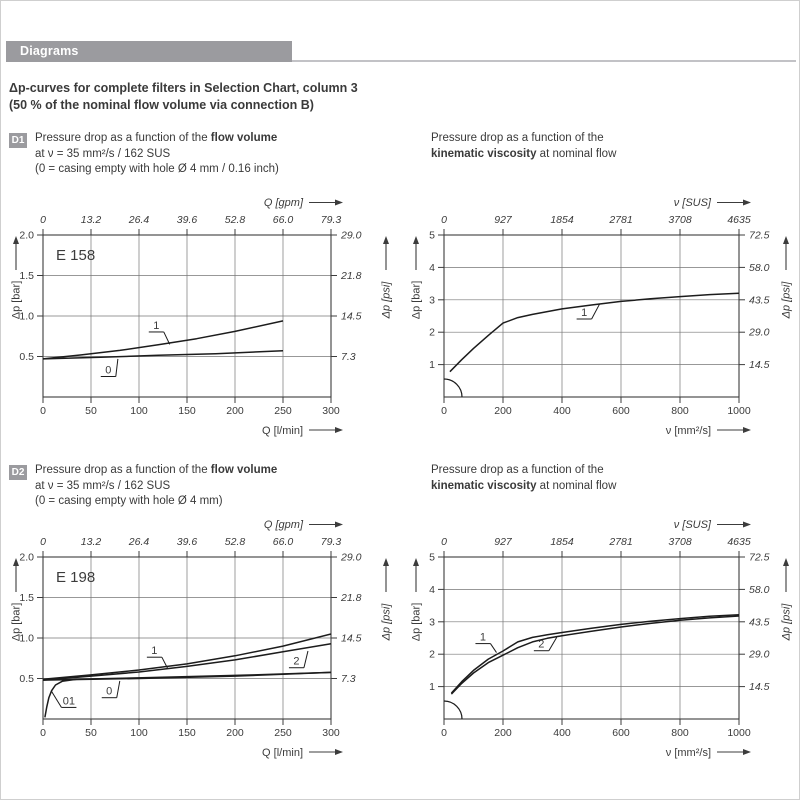 This screenshot has height=800, width=800. What do you see at coordinates (517, 470) in the screenshot?
I see `heading-line: Pressure drop as a function of the` at bounding box center [517, 470].